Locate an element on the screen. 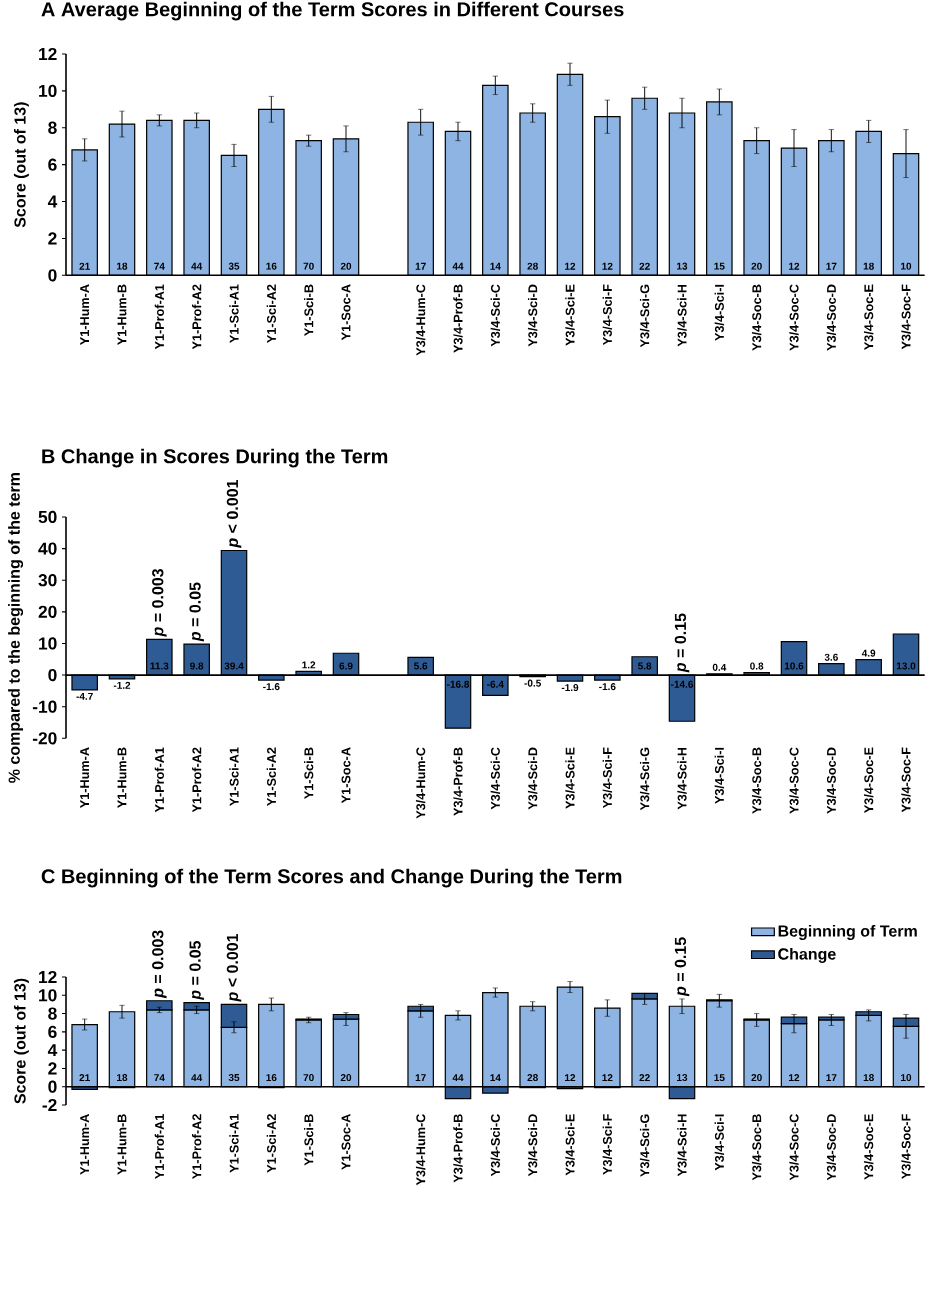 This screenshot has height=1316, width=929. annotation: p < 0.001 is located at coordinates (234, 513).